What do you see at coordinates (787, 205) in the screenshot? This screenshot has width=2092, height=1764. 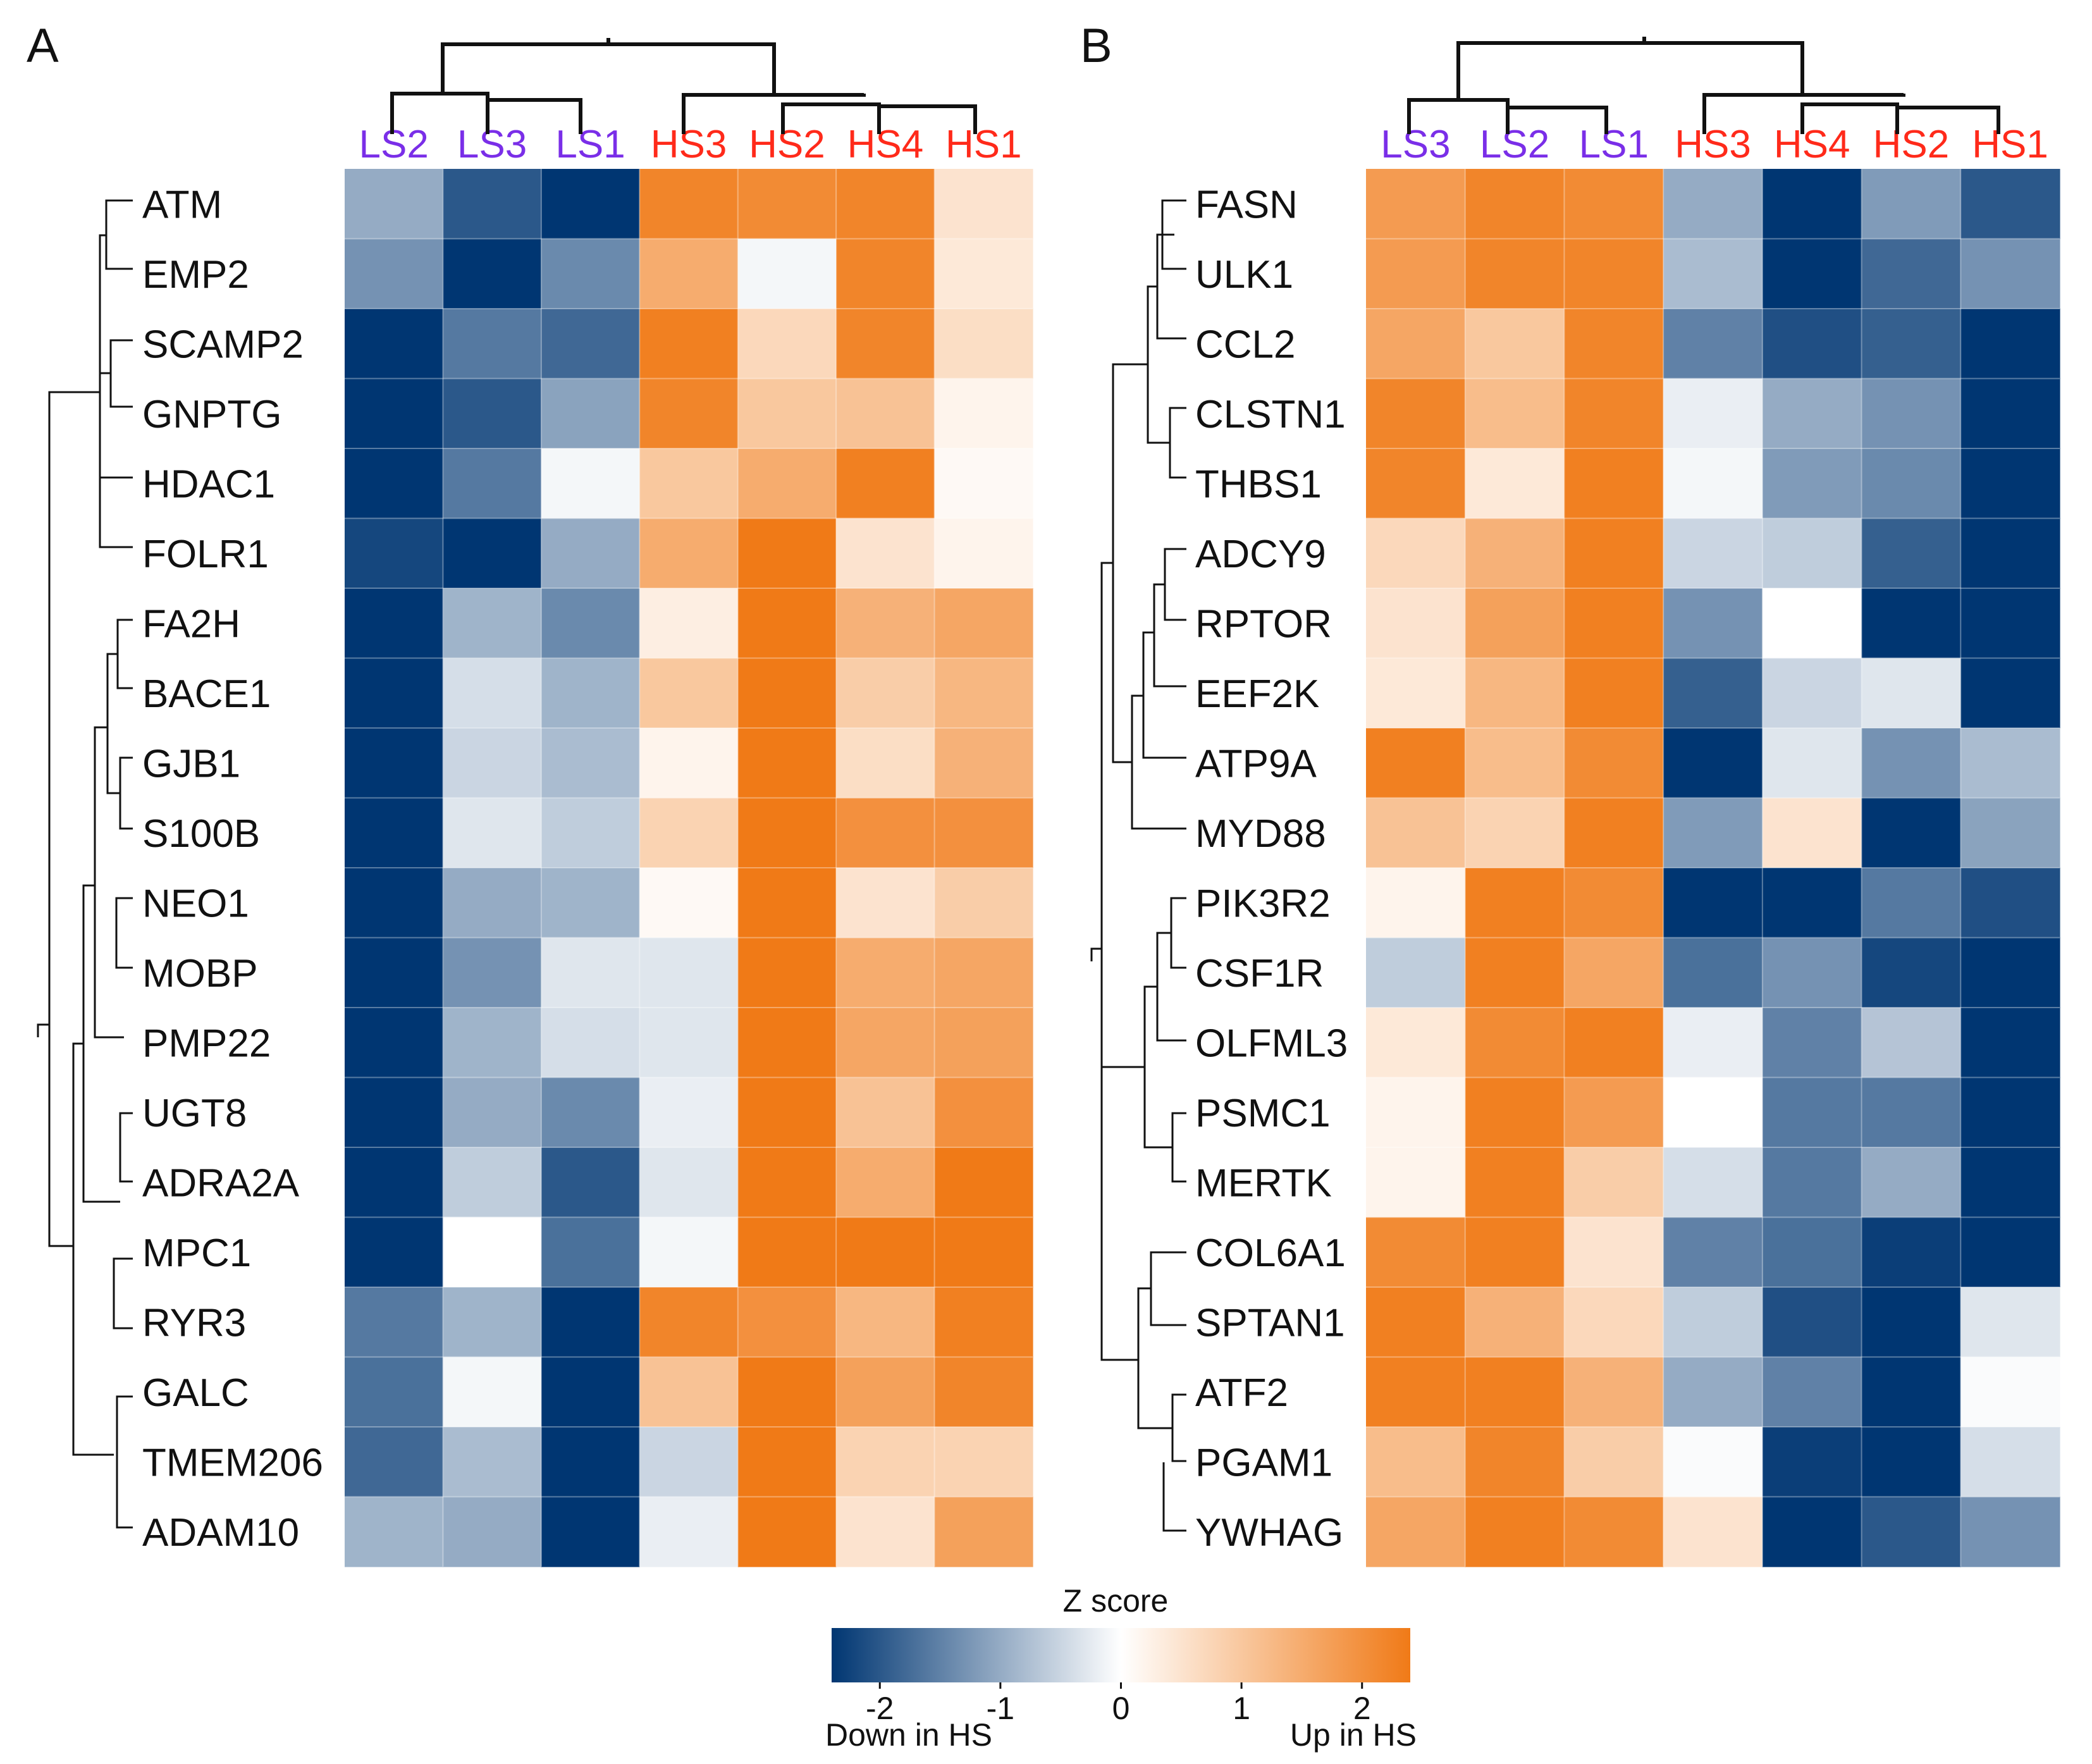 I see `heatmap-cell-atm-hs2` at bounding box center [787, 205].